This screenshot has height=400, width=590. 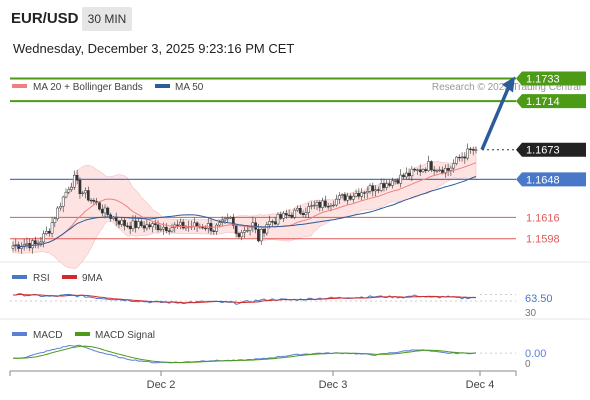 I want to click on rsi-value-label: 63.50, so click(x=539, y=299).